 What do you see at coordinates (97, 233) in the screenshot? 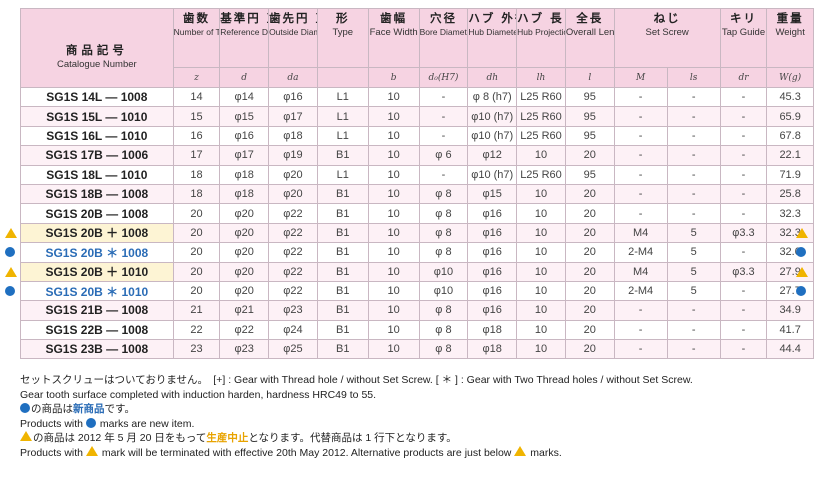
I see `cell-catalogue-number: SG1S 20B ＋ 1008` at bounding box center [97, 233].